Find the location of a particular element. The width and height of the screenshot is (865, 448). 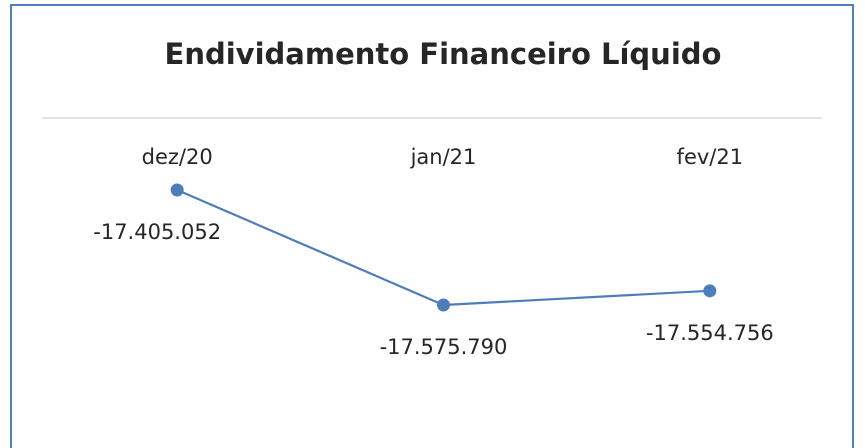

category-label: jan/21 is located at coordinates (443, 157).